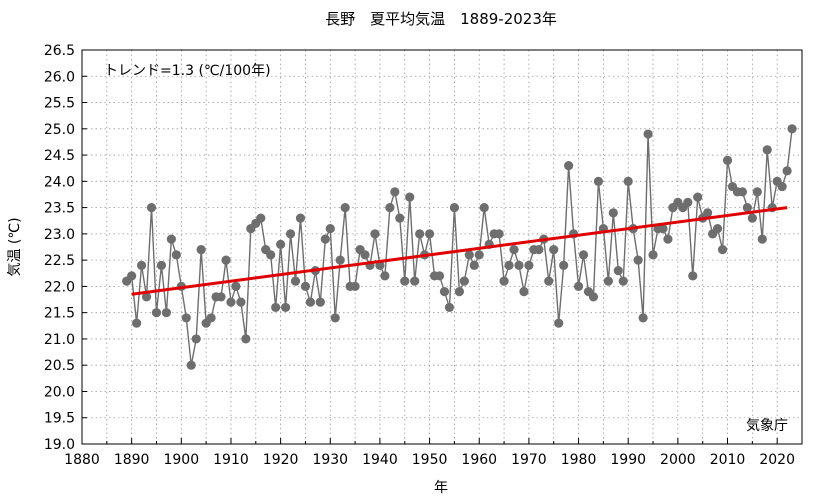 This screenshot has width=833, height=498. Describe the element at coordinates (59, 209) in the screenshot. I see `y-tick-label: 23.5` at that location.